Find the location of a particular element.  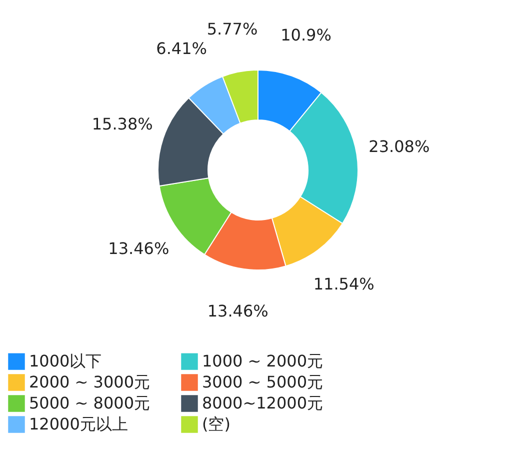

legend-label: 8000~12000元 is located at coordinates (263, 403).